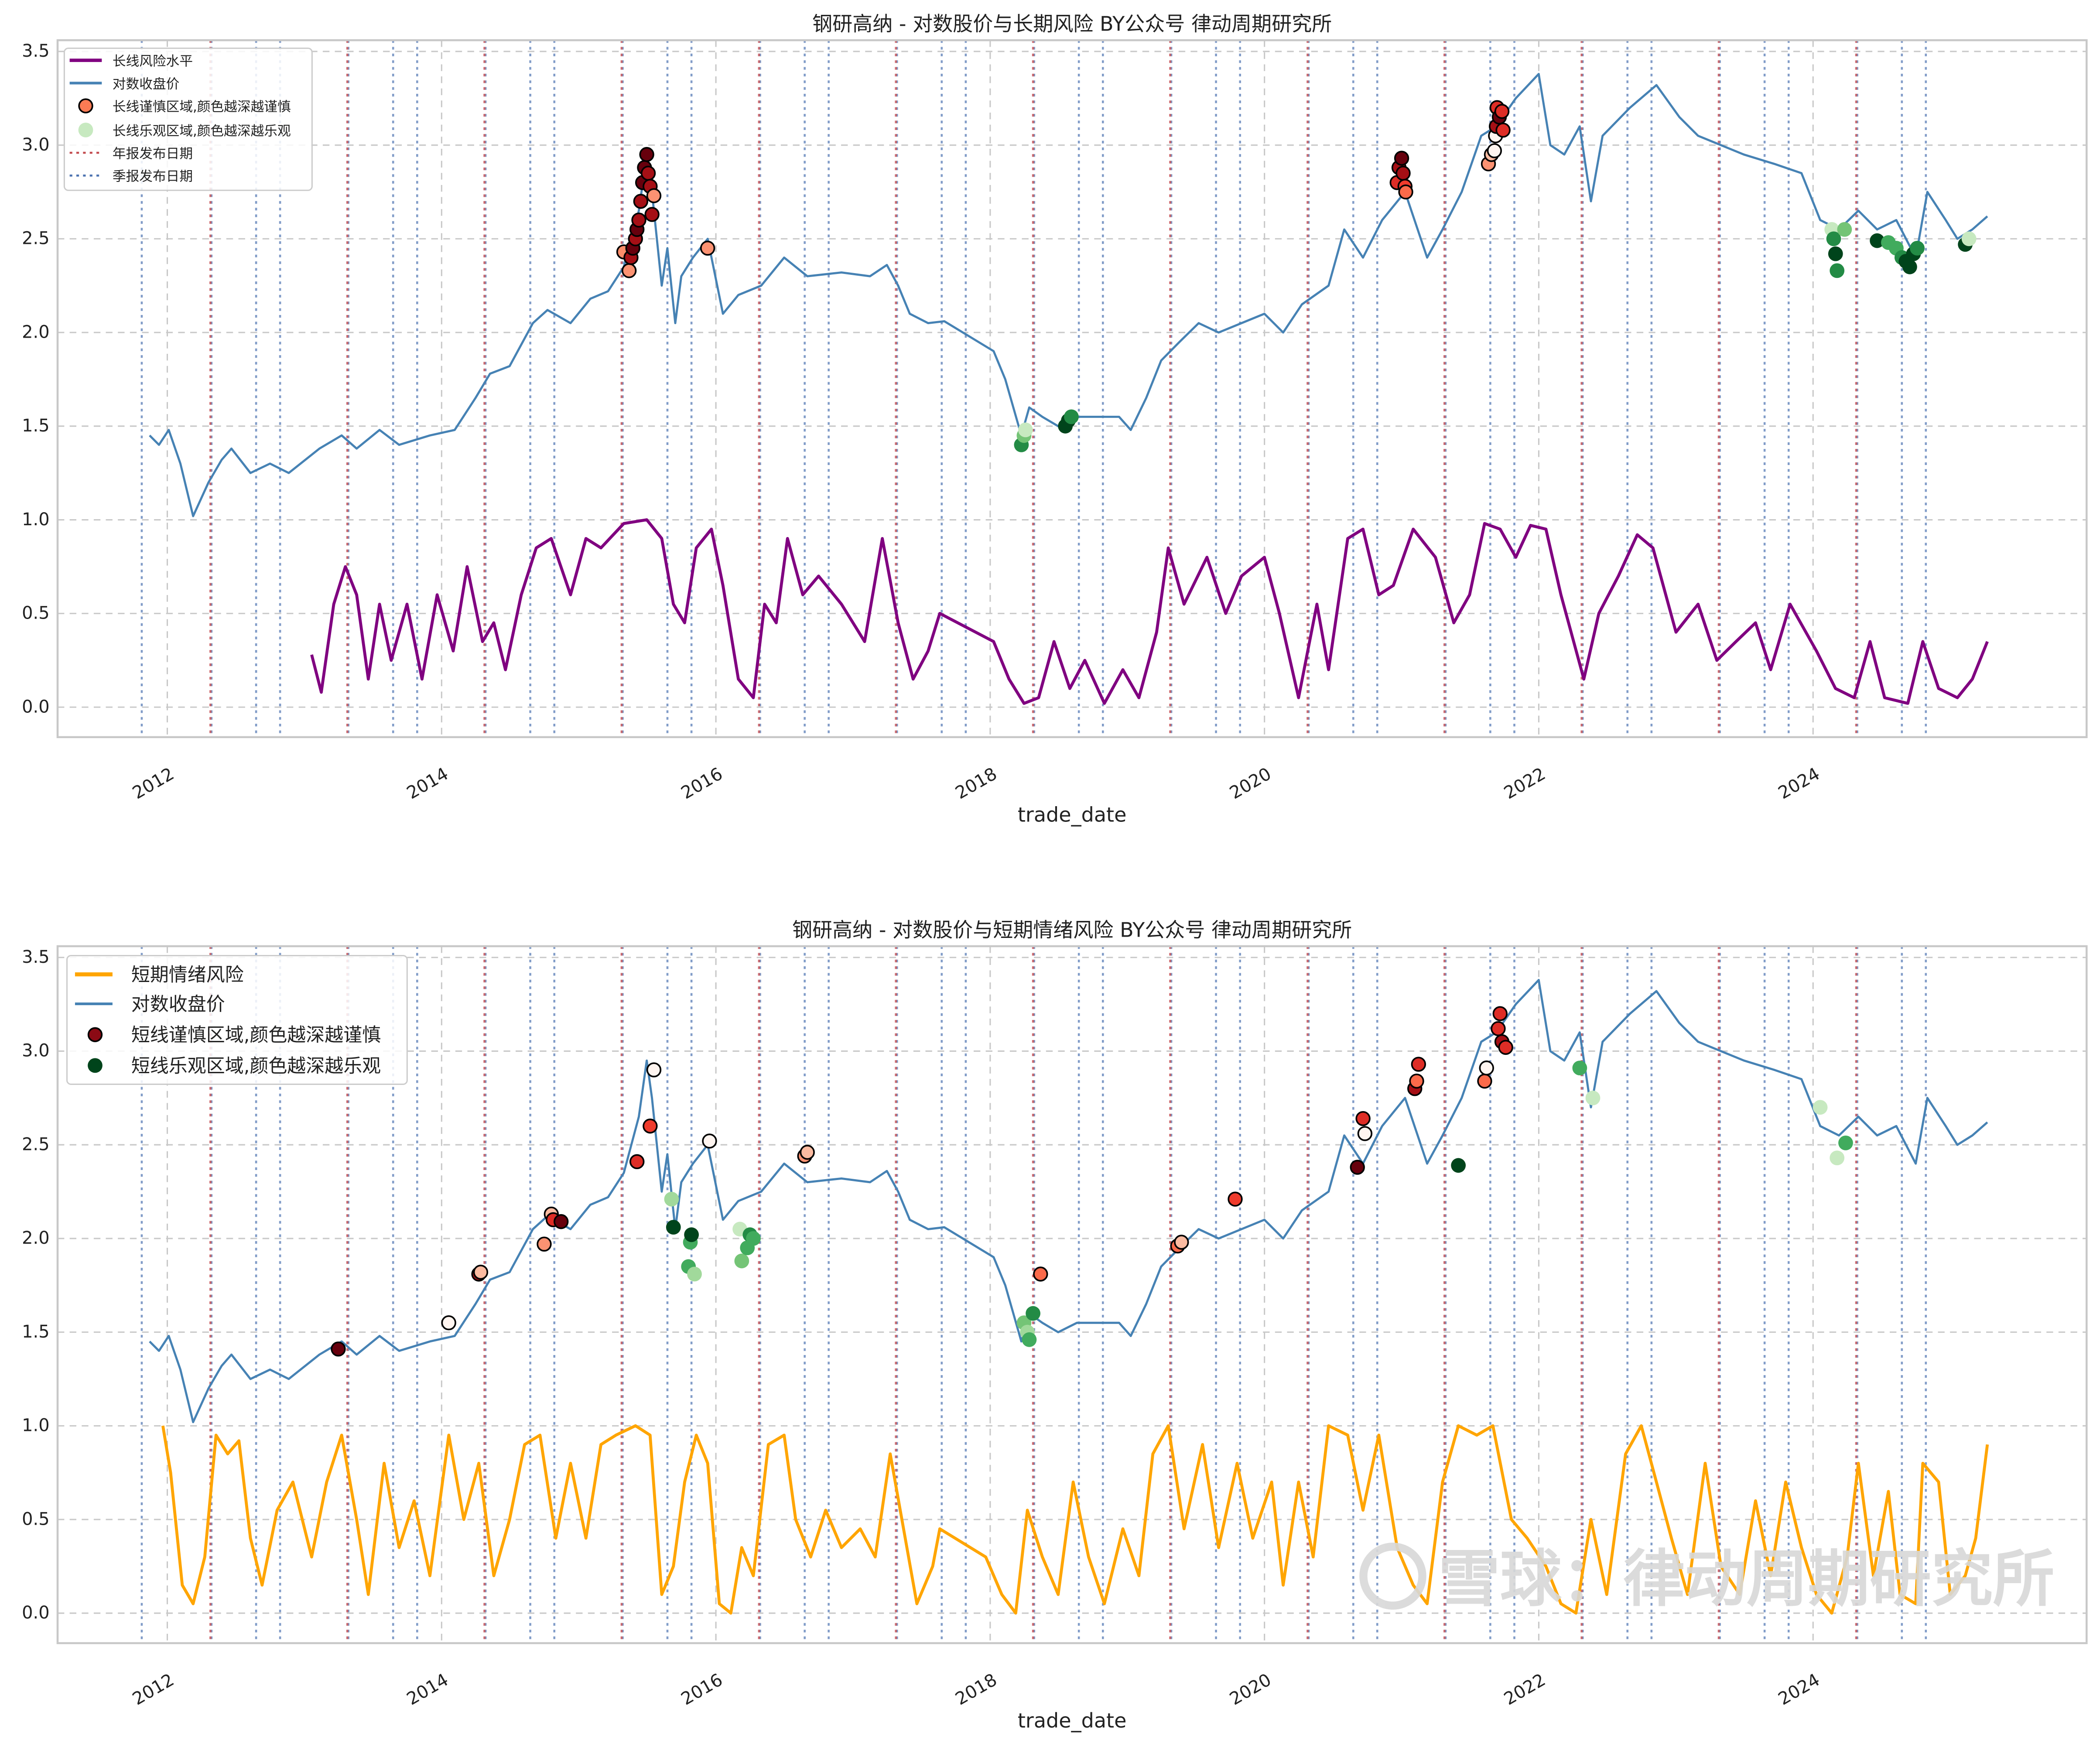 This screenshot has width=2100, height=1745. Describe the element at coordinates (153, 61) in the screenshot. I see `legend-label-risk: 长线风险水平` at that location.